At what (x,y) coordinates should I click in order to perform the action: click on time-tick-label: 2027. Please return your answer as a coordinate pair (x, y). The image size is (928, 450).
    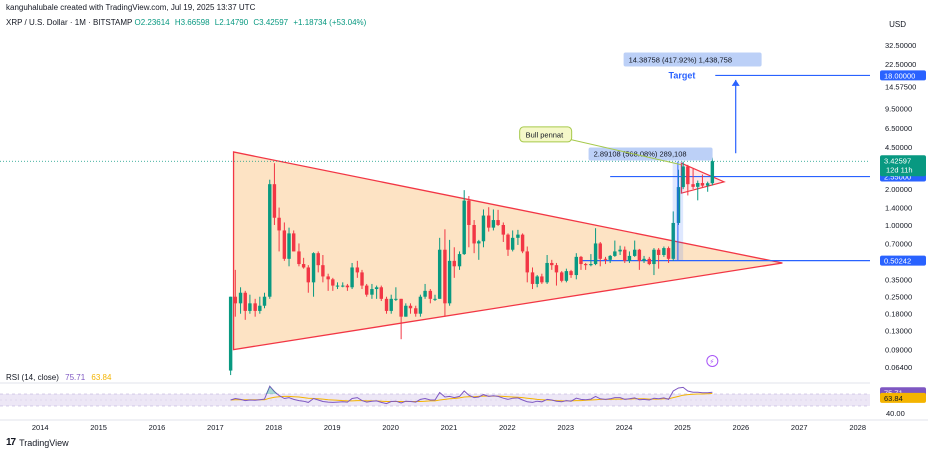
    Looking at the image, I should click on (799, 427).